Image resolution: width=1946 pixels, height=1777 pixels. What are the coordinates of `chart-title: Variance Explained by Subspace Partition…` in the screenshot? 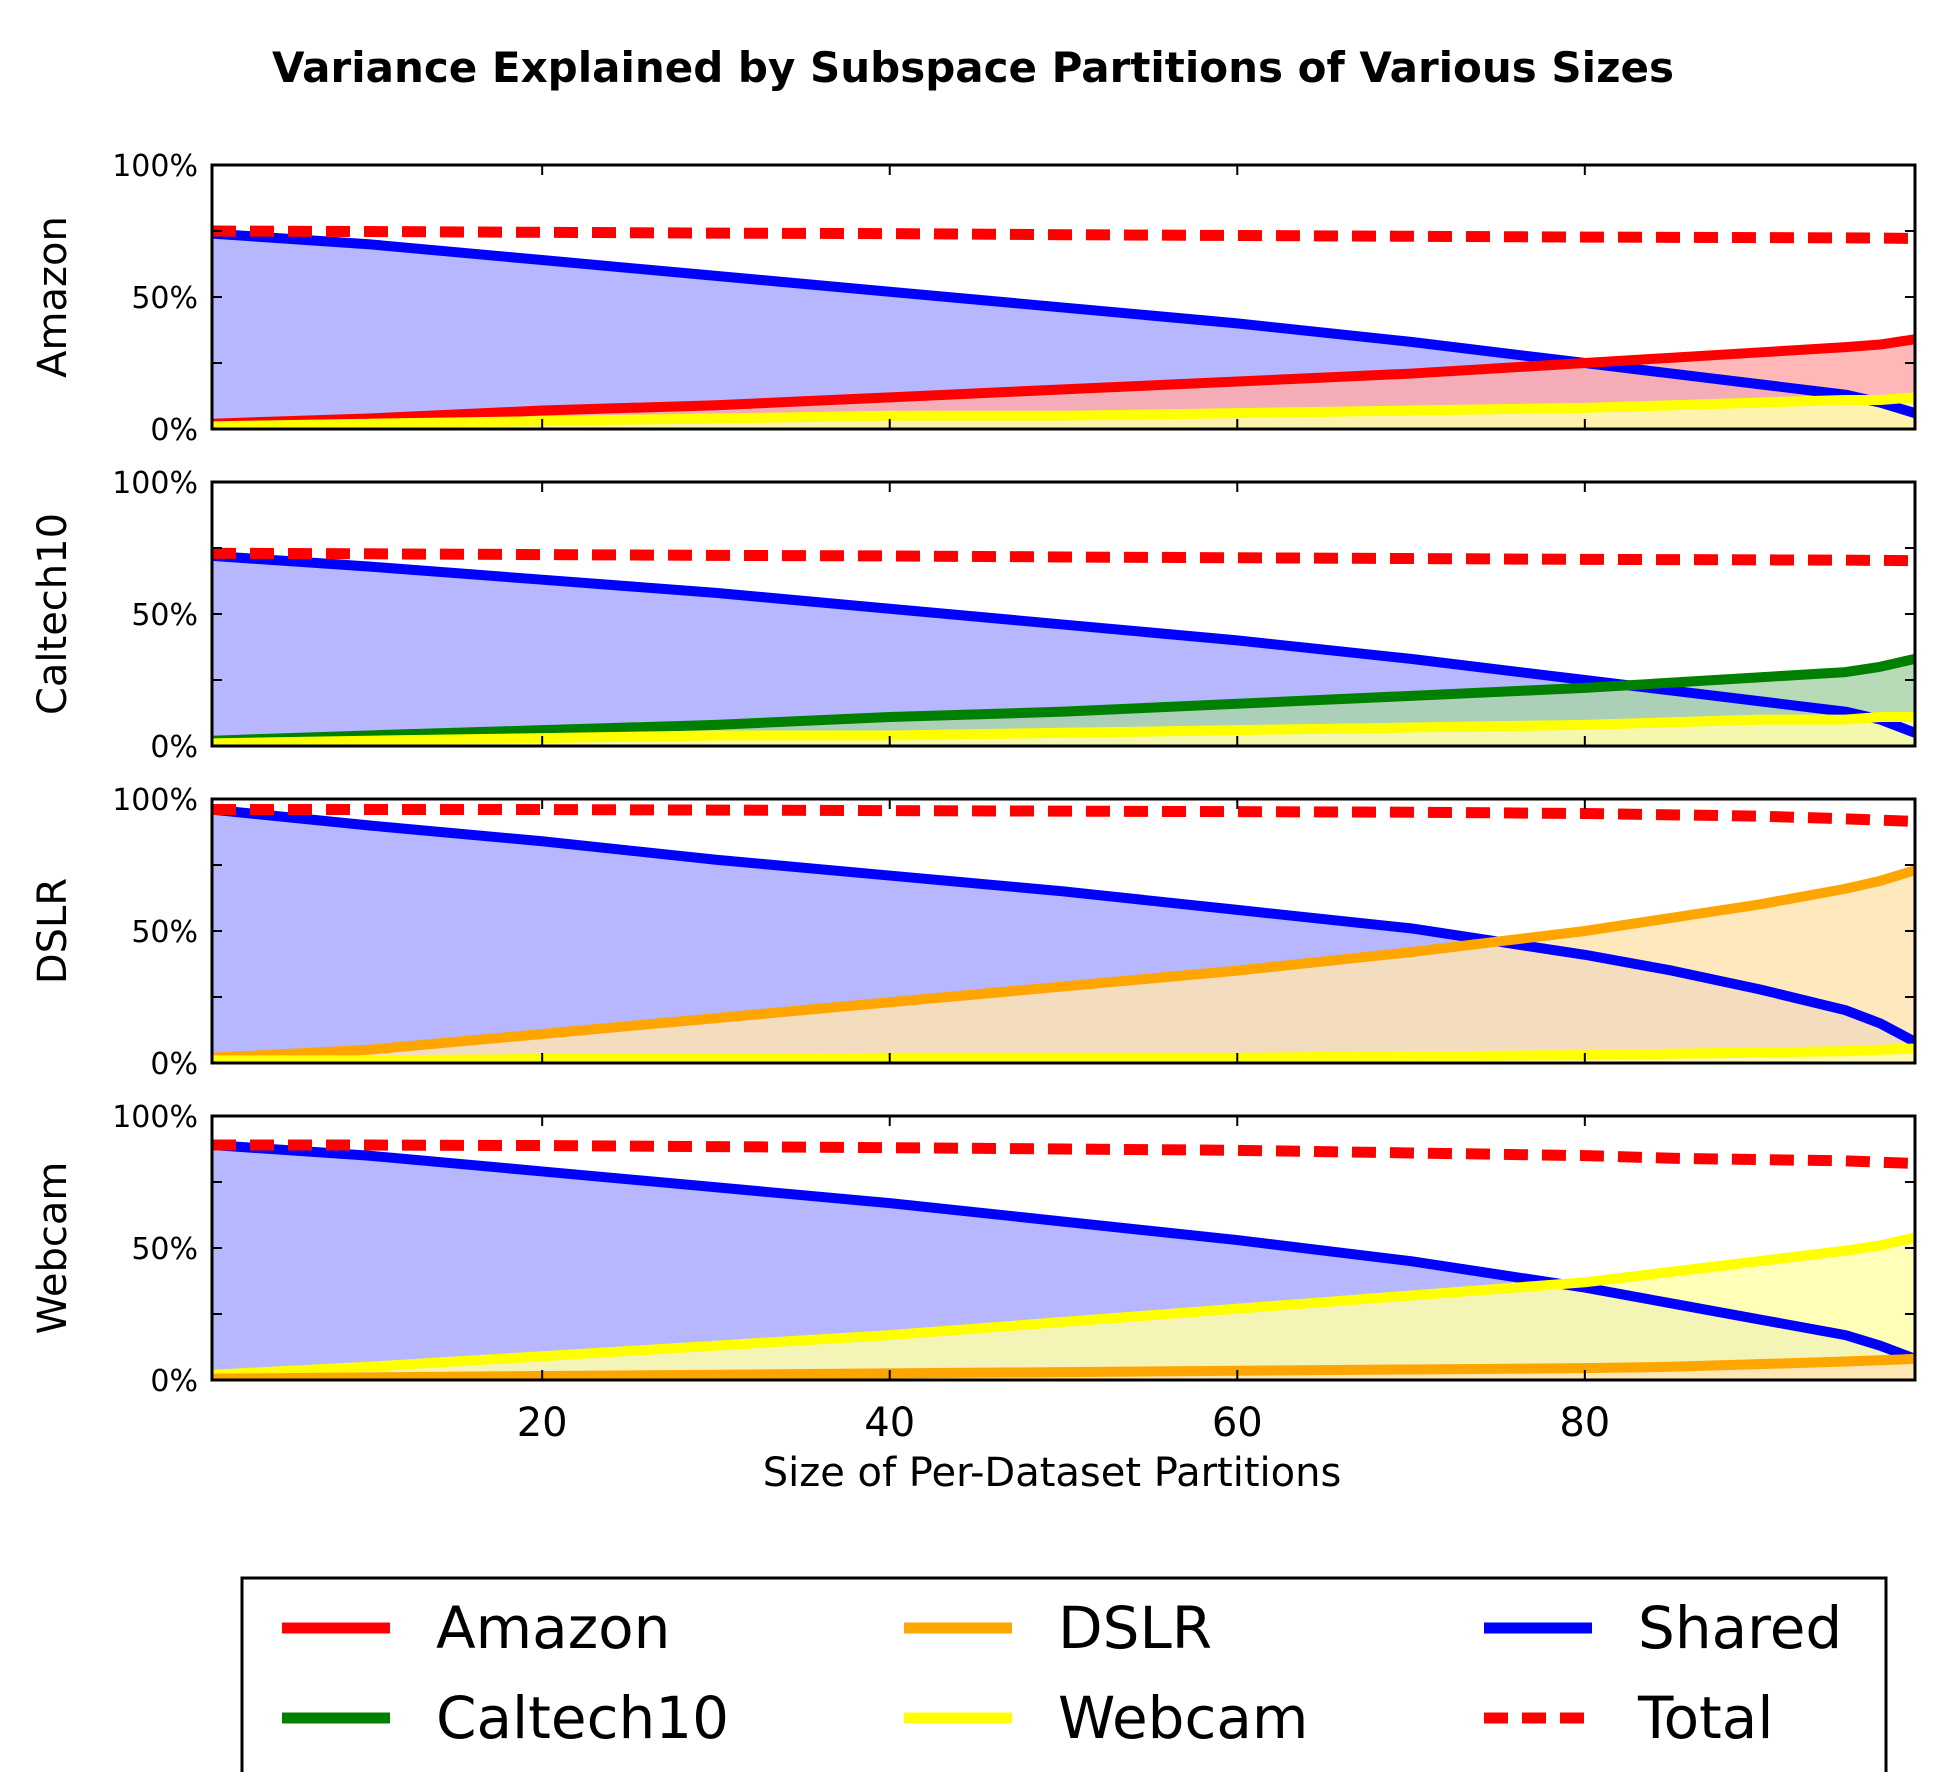 It's located at (973, 67).